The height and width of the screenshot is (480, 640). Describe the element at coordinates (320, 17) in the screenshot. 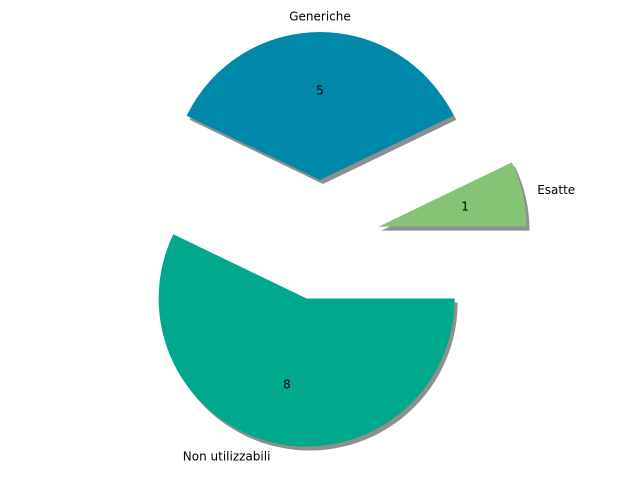

I see `slice-label: Generiche` at that location.